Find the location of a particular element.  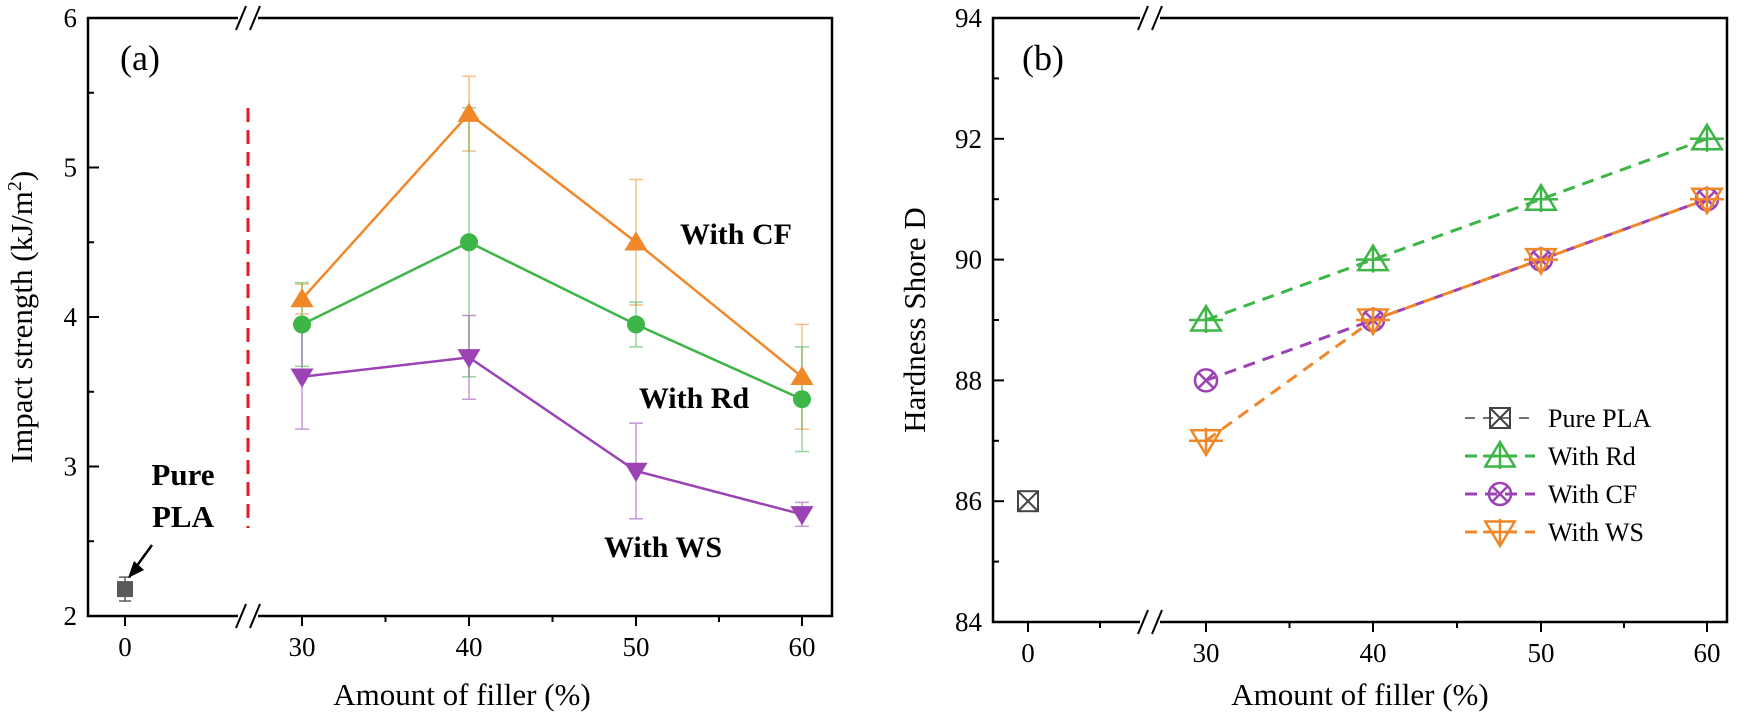

a-y-axis-title: Impact strength (kJ/m2) is located at coordinates (21, 317).